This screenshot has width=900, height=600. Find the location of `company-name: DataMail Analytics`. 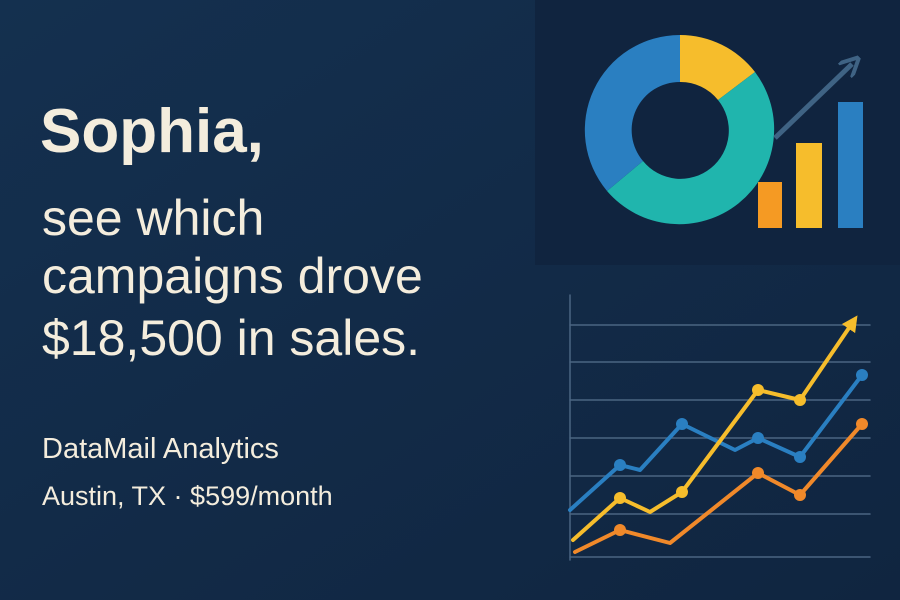

company-name: DataMail Analytics is located at coordinates (160, 449).